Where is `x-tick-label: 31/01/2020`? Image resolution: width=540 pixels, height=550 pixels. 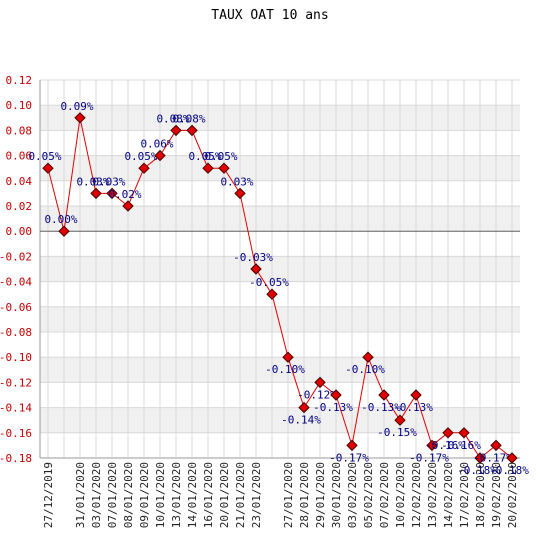
x-tick-label: 31/01/2020 is located at coordinates (80, 495).